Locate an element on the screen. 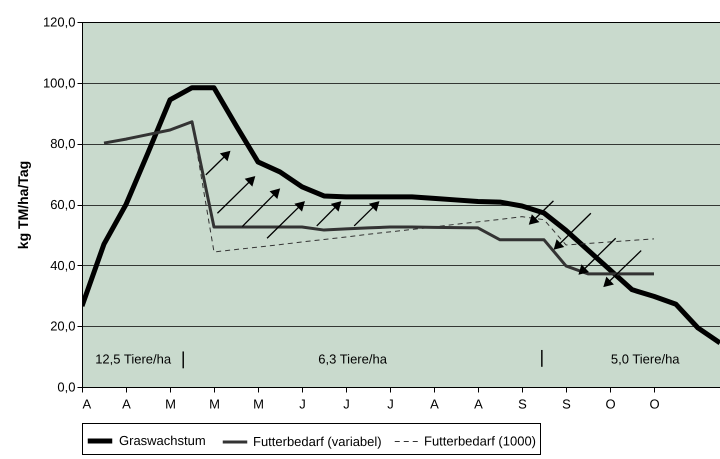 The height and width of the screenshot is (459, 720). y-tick-label: 100,0 is located at coordinates (59, 82).